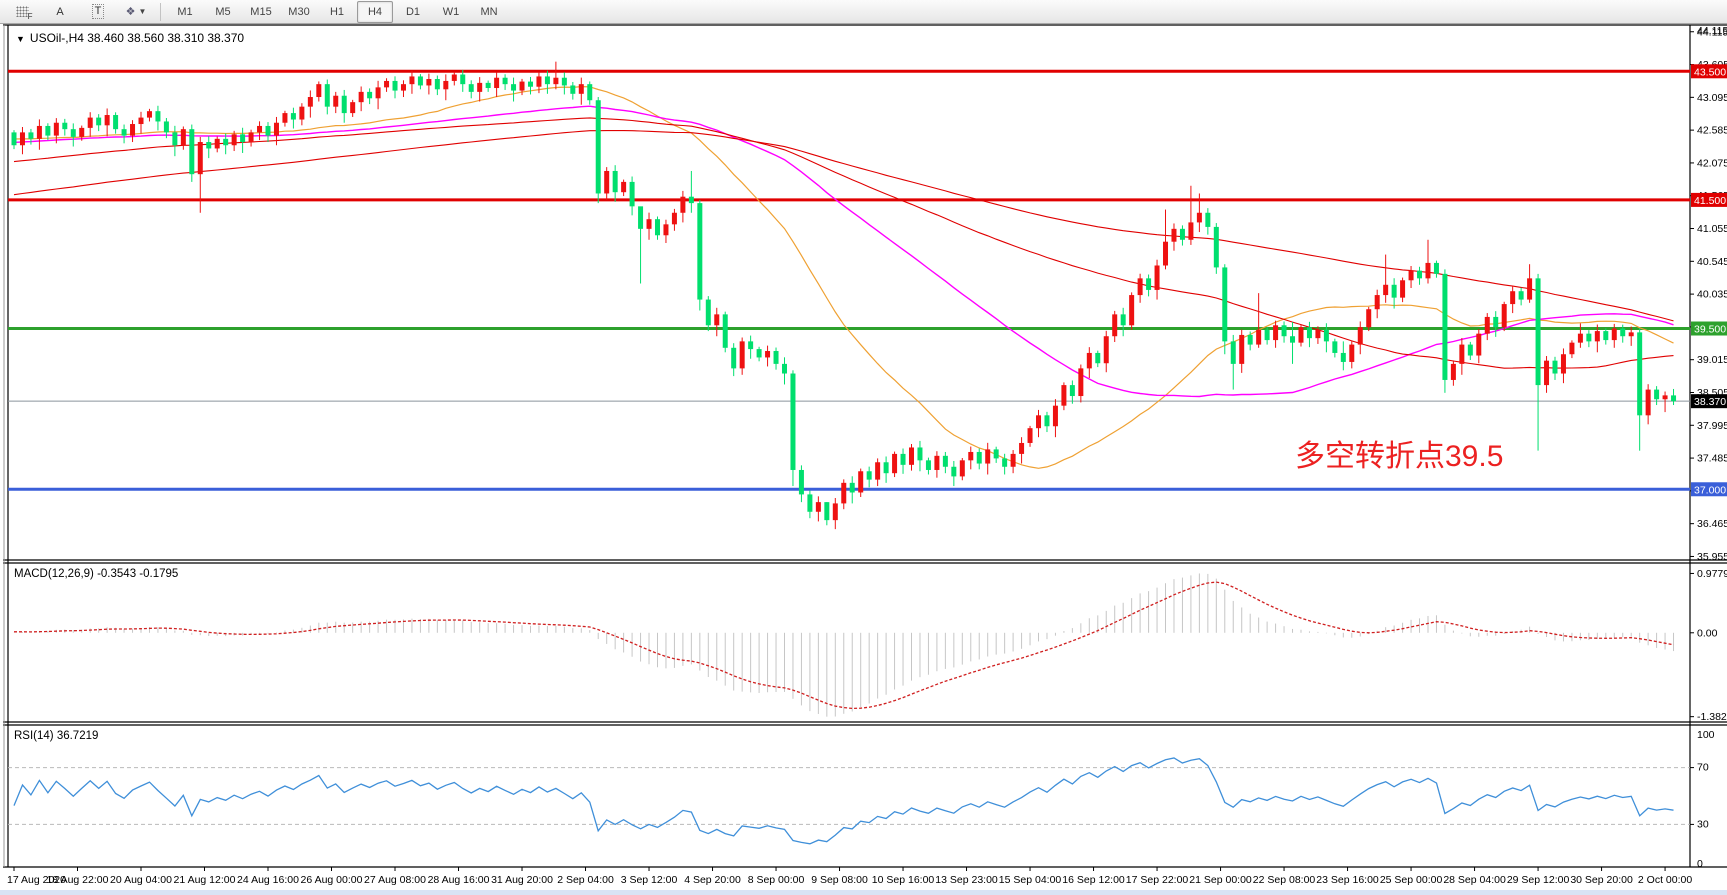  What do you see at coordinates (849, 796) in the screenshot?
I see `rsi-level-lines` at bounding box center [849, 796].